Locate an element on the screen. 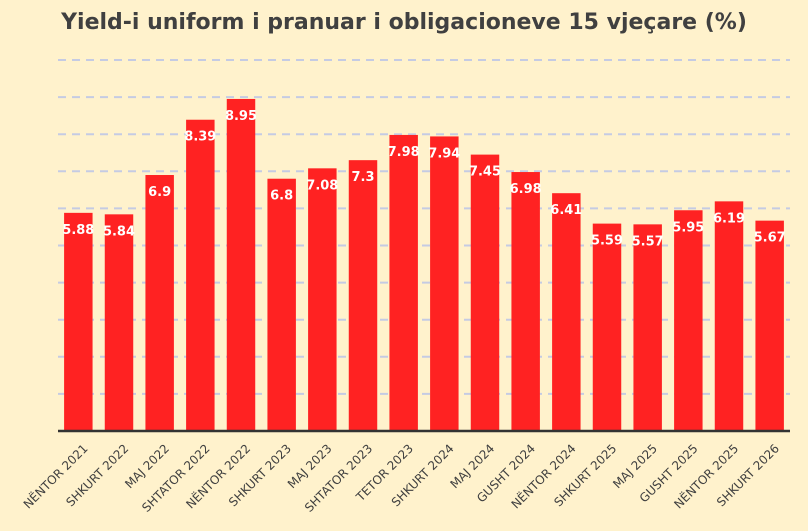 The width and height of the screenshot is (808, 531). data-label: 6.98 is located at coordinates (526, 189).